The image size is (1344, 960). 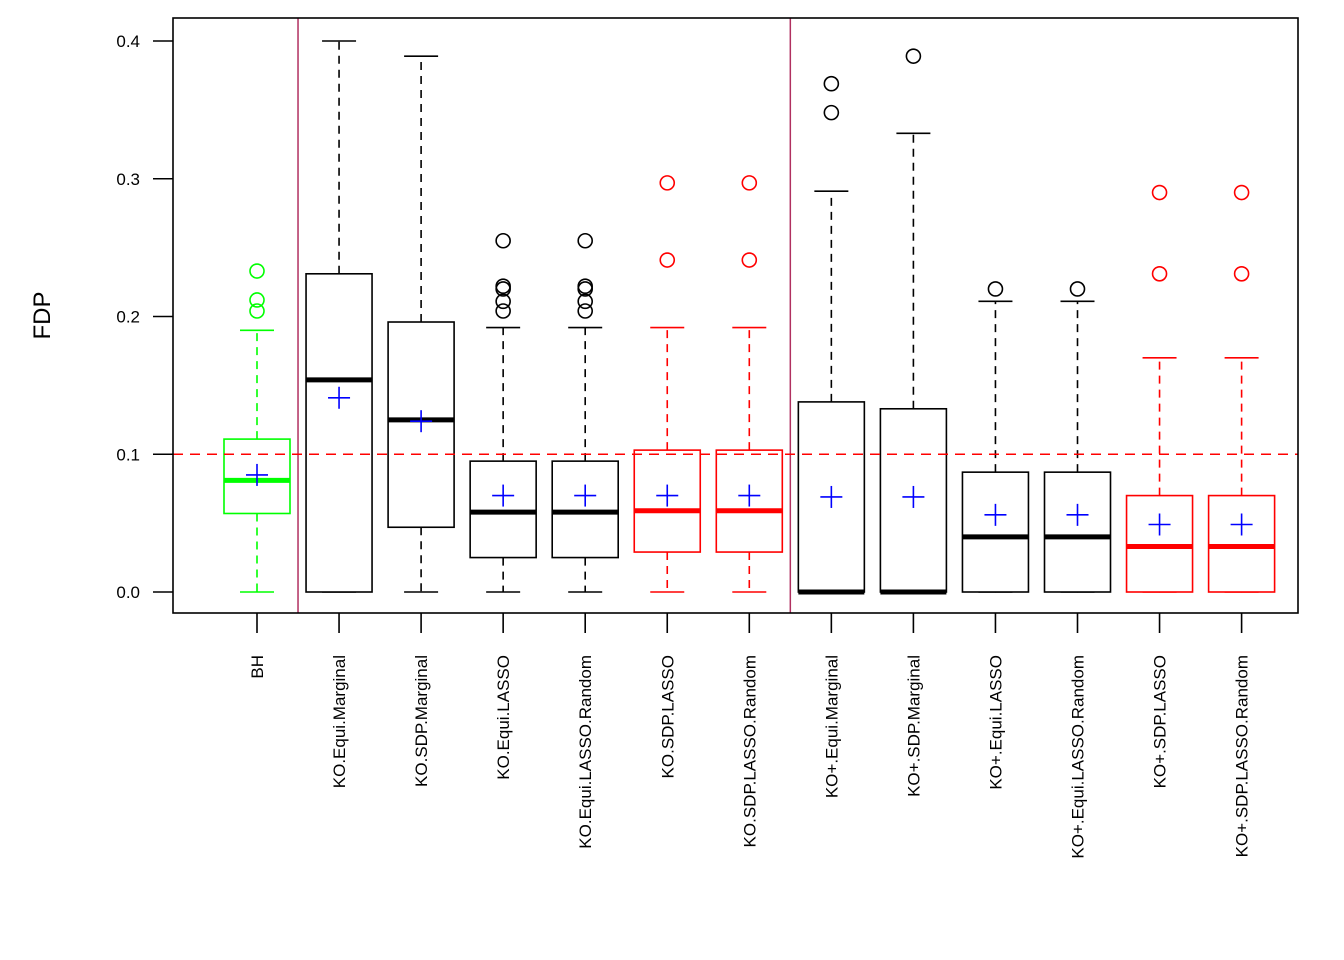 I want to click on x-tick-label: KO.Equi.LASSO, so click(x=503, y=717).